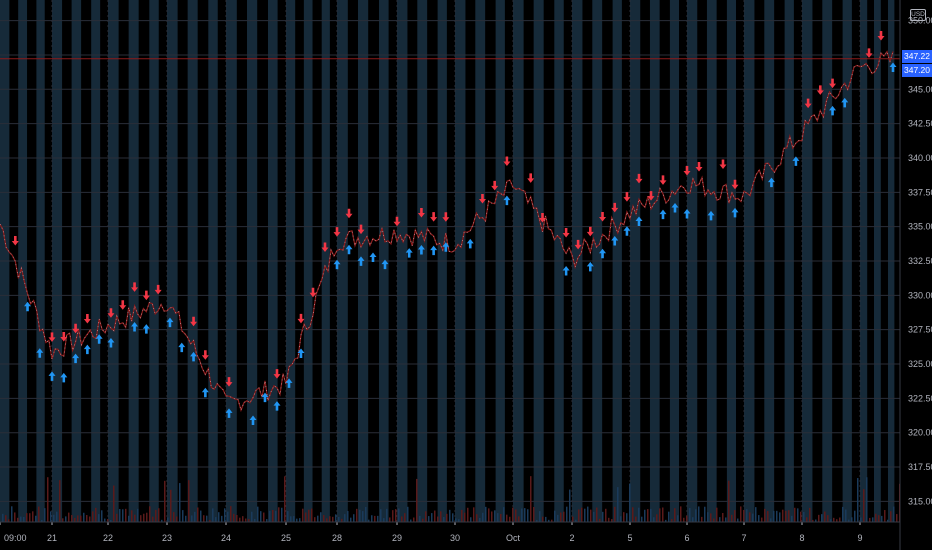 The image size is (932, 550). What do you see at coordinates (450, 532) in the screenshot?
I see `time-axis: 09:00 21 22 23 24 25 28 29 30 Oct 2 5 6 7 8 9` at bounding box center [450, 532].